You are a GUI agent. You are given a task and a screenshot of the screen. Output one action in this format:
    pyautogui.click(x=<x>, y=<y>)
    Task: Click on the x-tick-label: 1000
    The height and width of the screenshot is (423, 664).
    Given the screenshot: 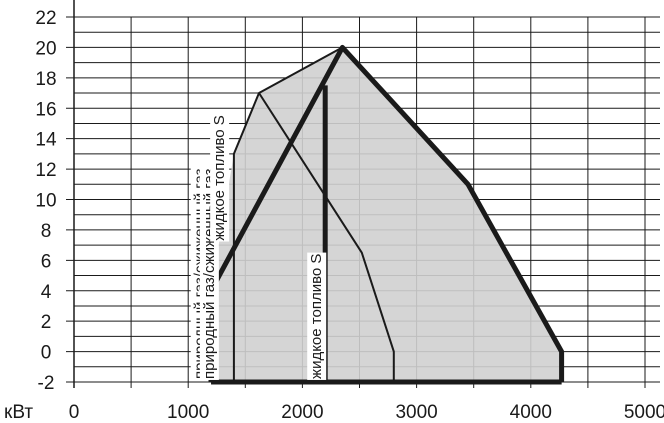 What is the action you would take?
    pyautogui.click(x=188, y=412)
    